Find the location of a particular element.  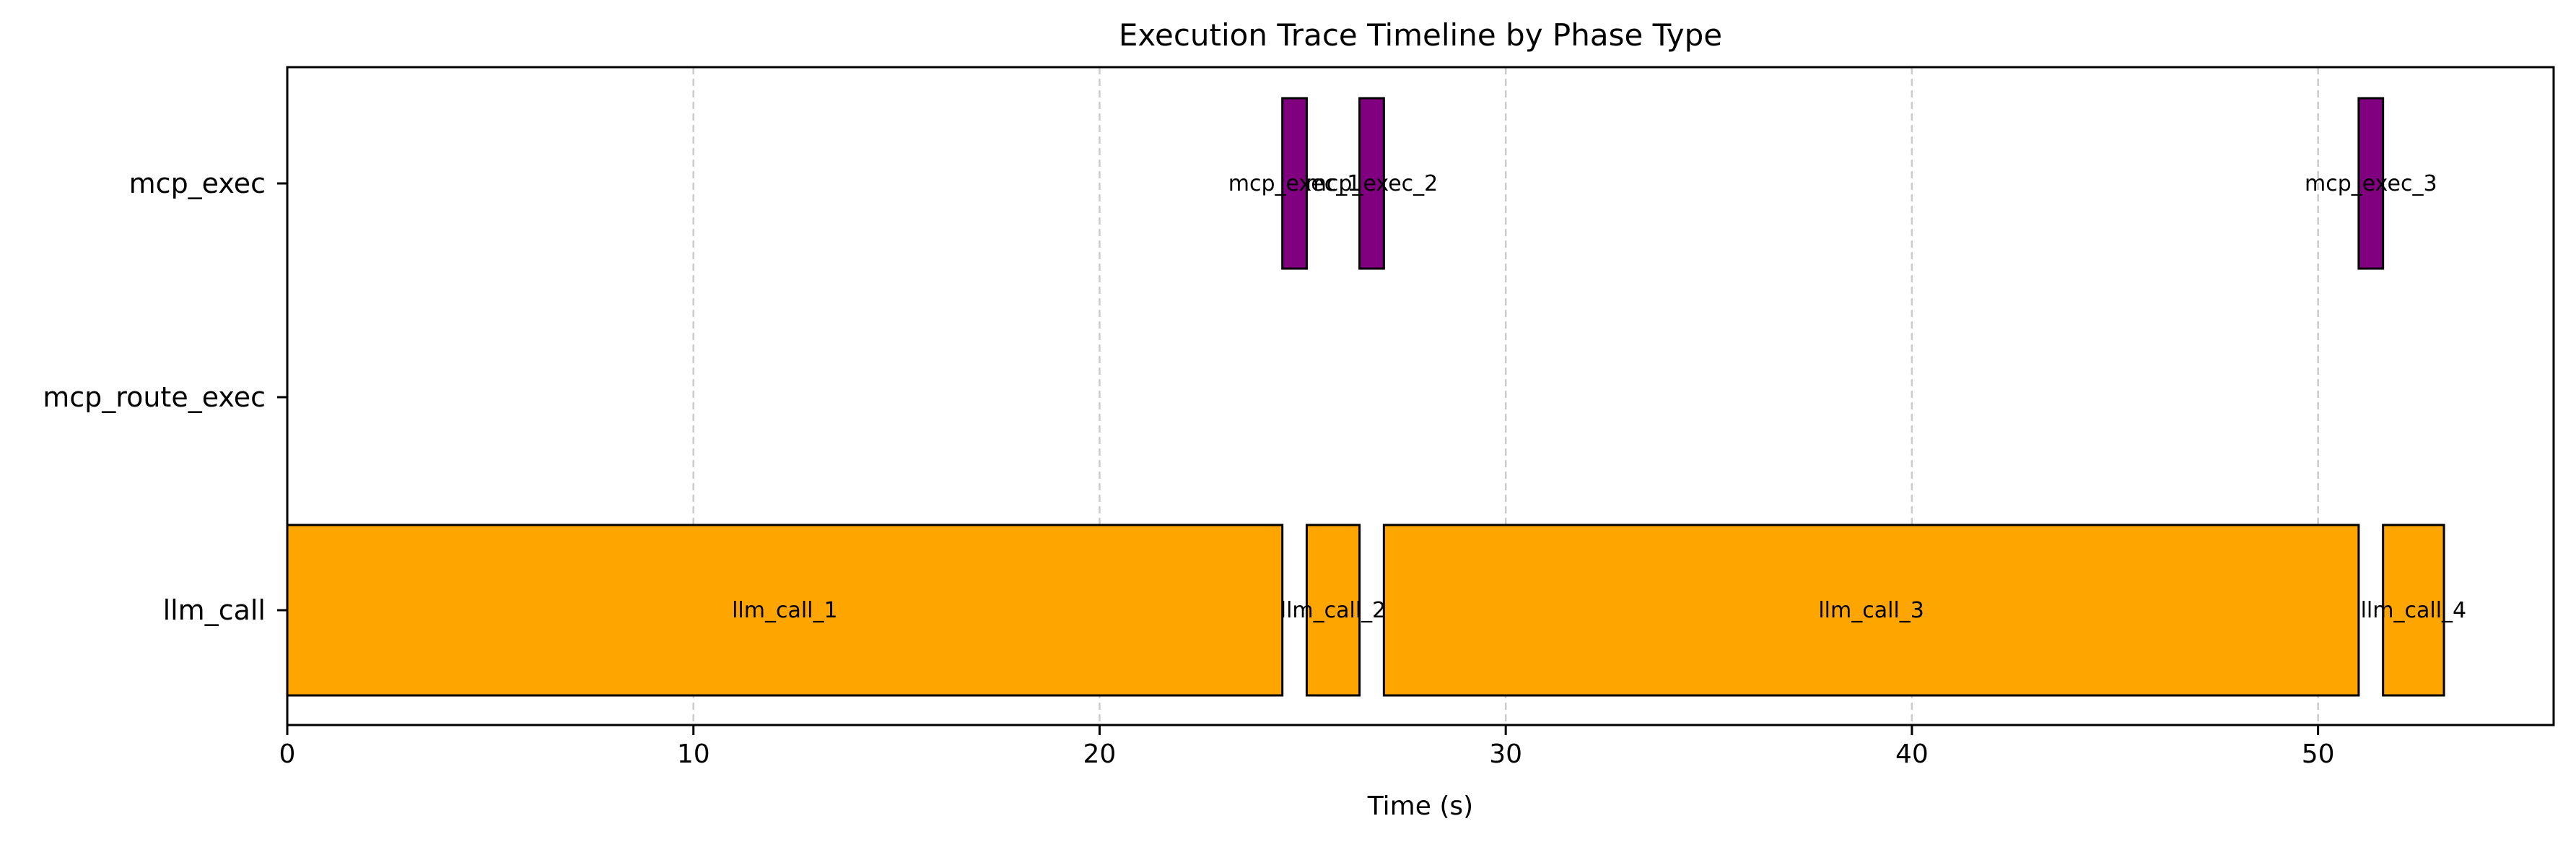

bar-label-llm-call-4: llm_call_4 is located at coordinates (2414, 610).